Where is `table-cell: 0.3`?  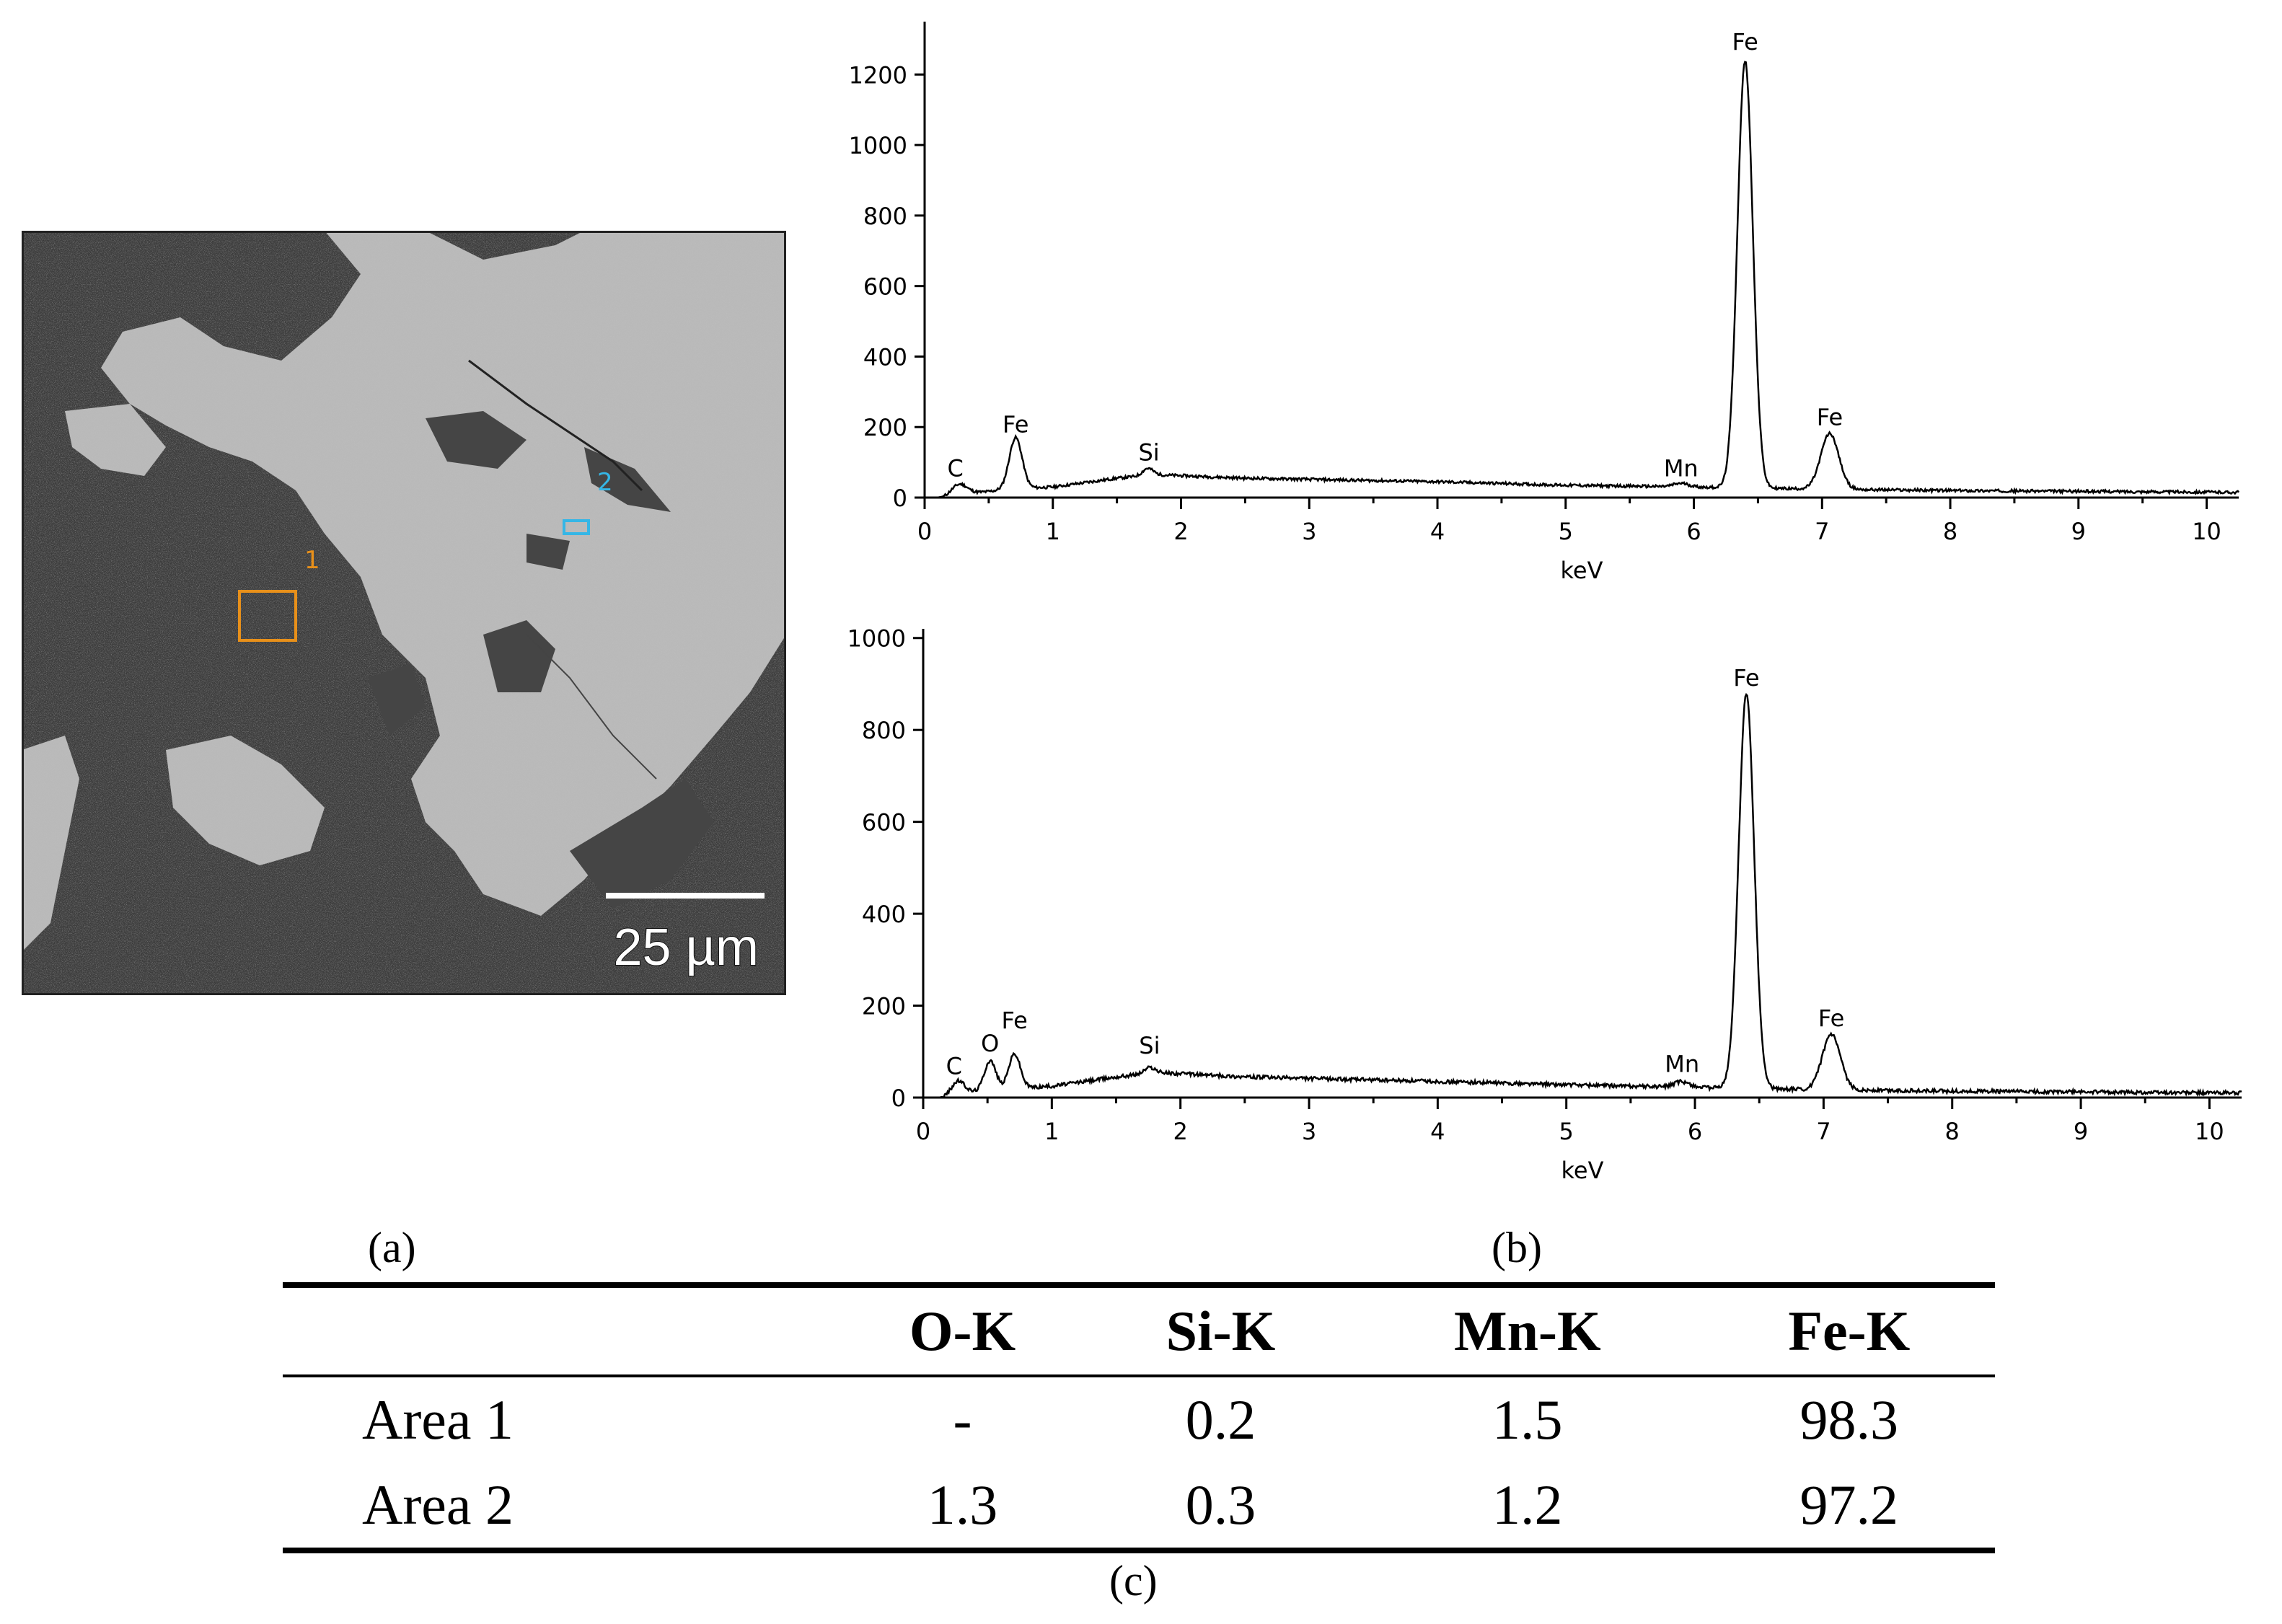
table-cell: 0.3 is located at coordinates (1220, 1507).